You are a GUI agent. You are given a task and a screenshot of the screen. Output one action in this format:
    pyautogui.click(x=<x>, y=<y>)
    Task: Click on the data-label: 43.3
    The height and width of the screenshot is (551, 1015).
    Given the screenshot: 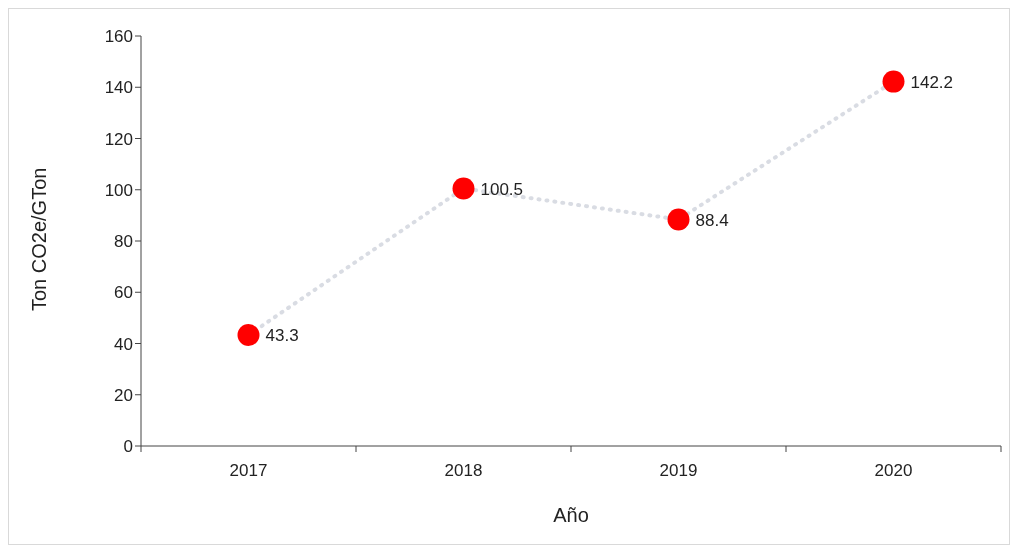 What is the action you would take?
    pyautogui.click(x=282, y=336)
    